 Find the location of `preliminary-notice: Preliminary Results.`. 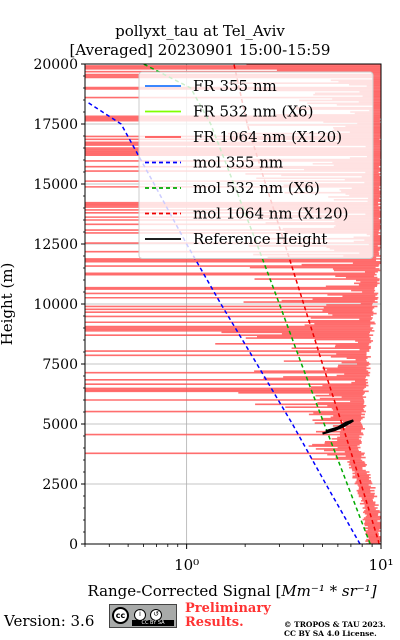

preliminary-notice: Preliminary Results. is located at coordinates (228, 616).